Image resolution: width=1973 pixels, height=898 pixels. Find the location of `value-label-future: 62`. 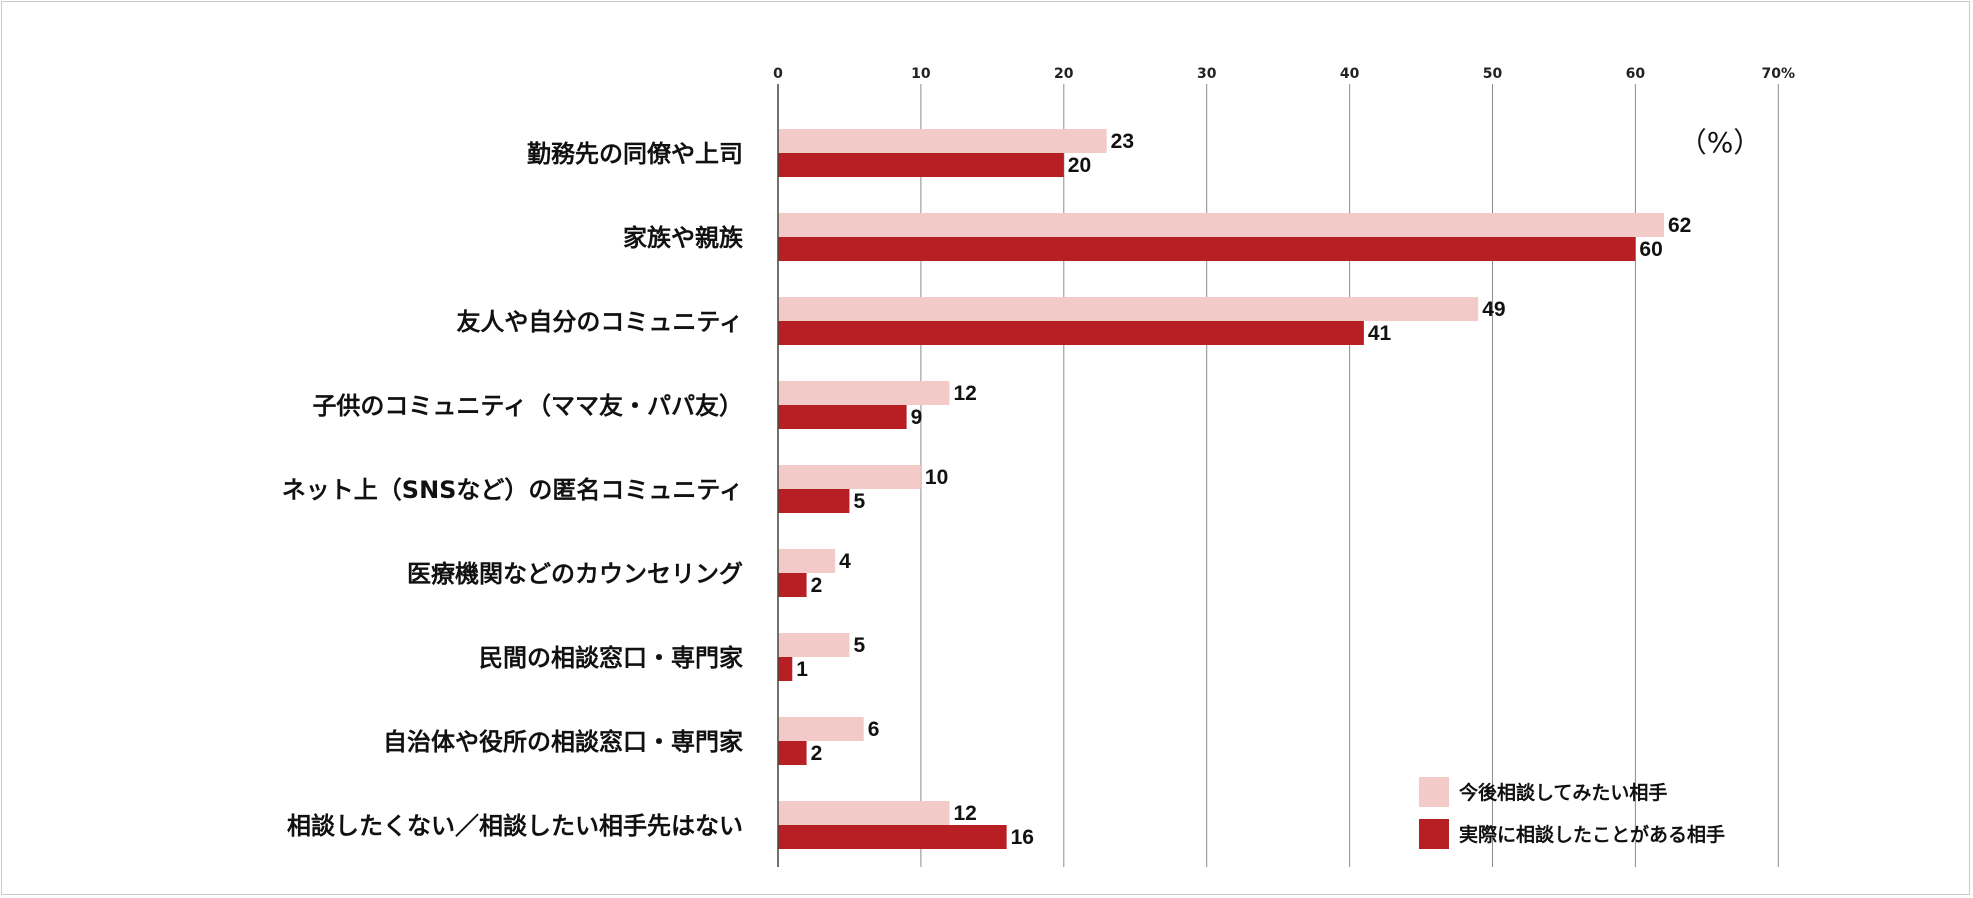

value-label-future: 62 is located at coordinates (1679, 225).